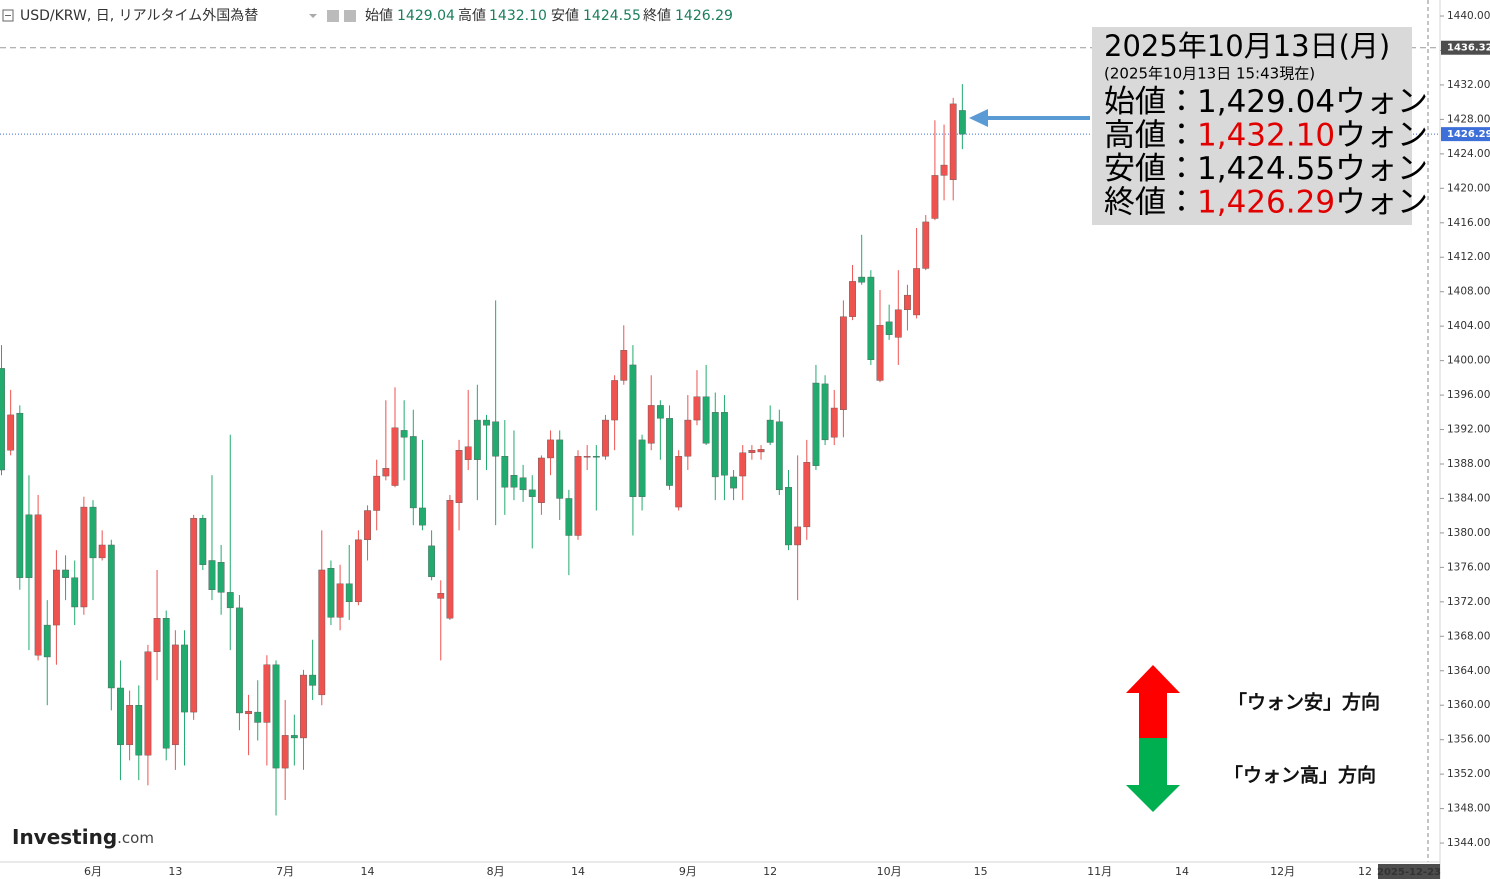  I want to click on annotation-unit: ウォン, so click(1381, 169).